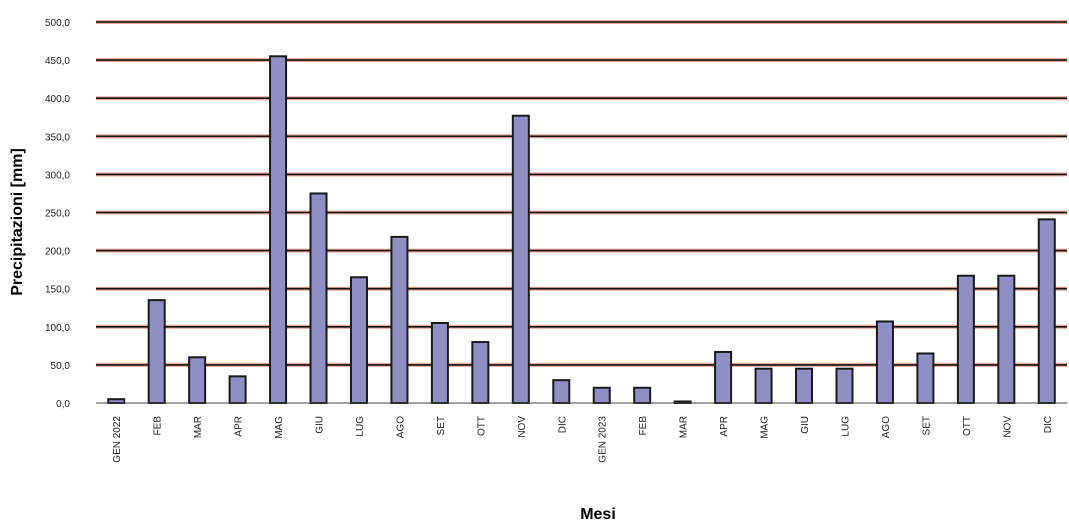  Describe the element at coordinates (57, 328) in the screenshot. I see `y-tick-label: 100,0` at that location.